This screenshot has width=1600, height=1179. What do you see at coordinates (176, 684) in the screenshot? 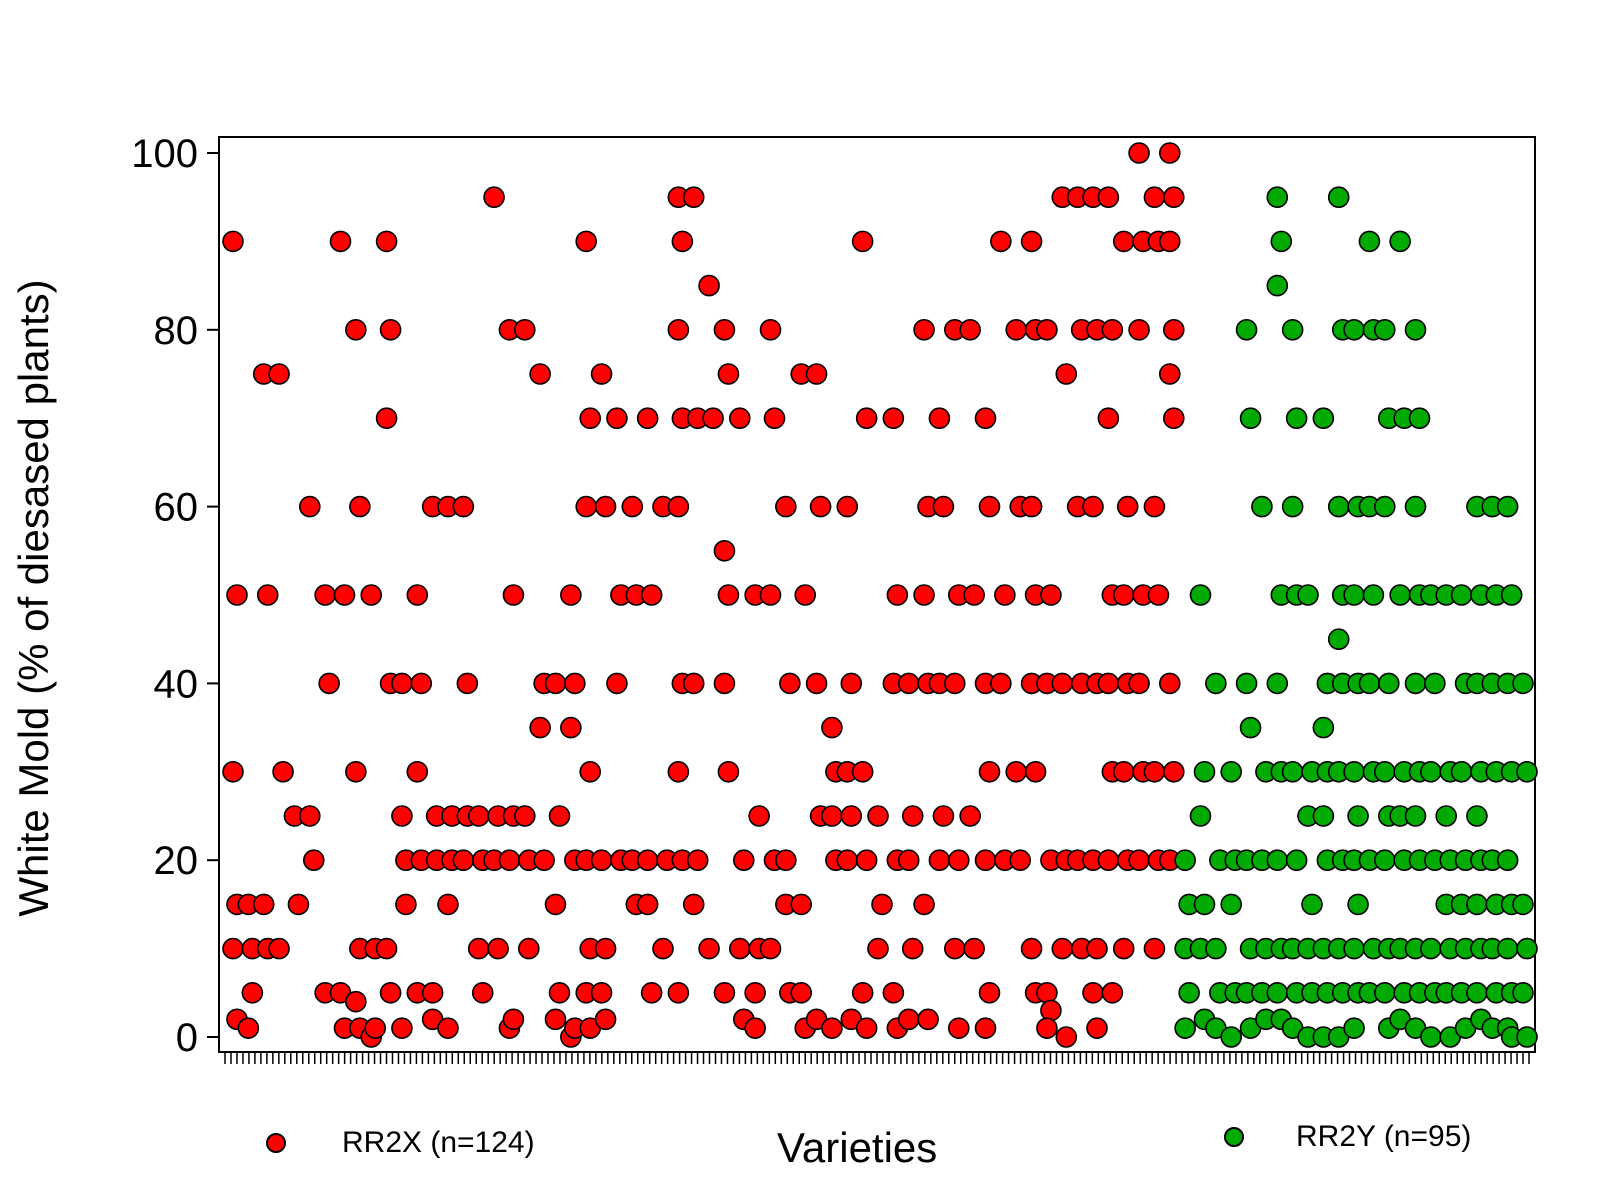
I see `y-tick-label: 40` at bounding box center [176, 684].